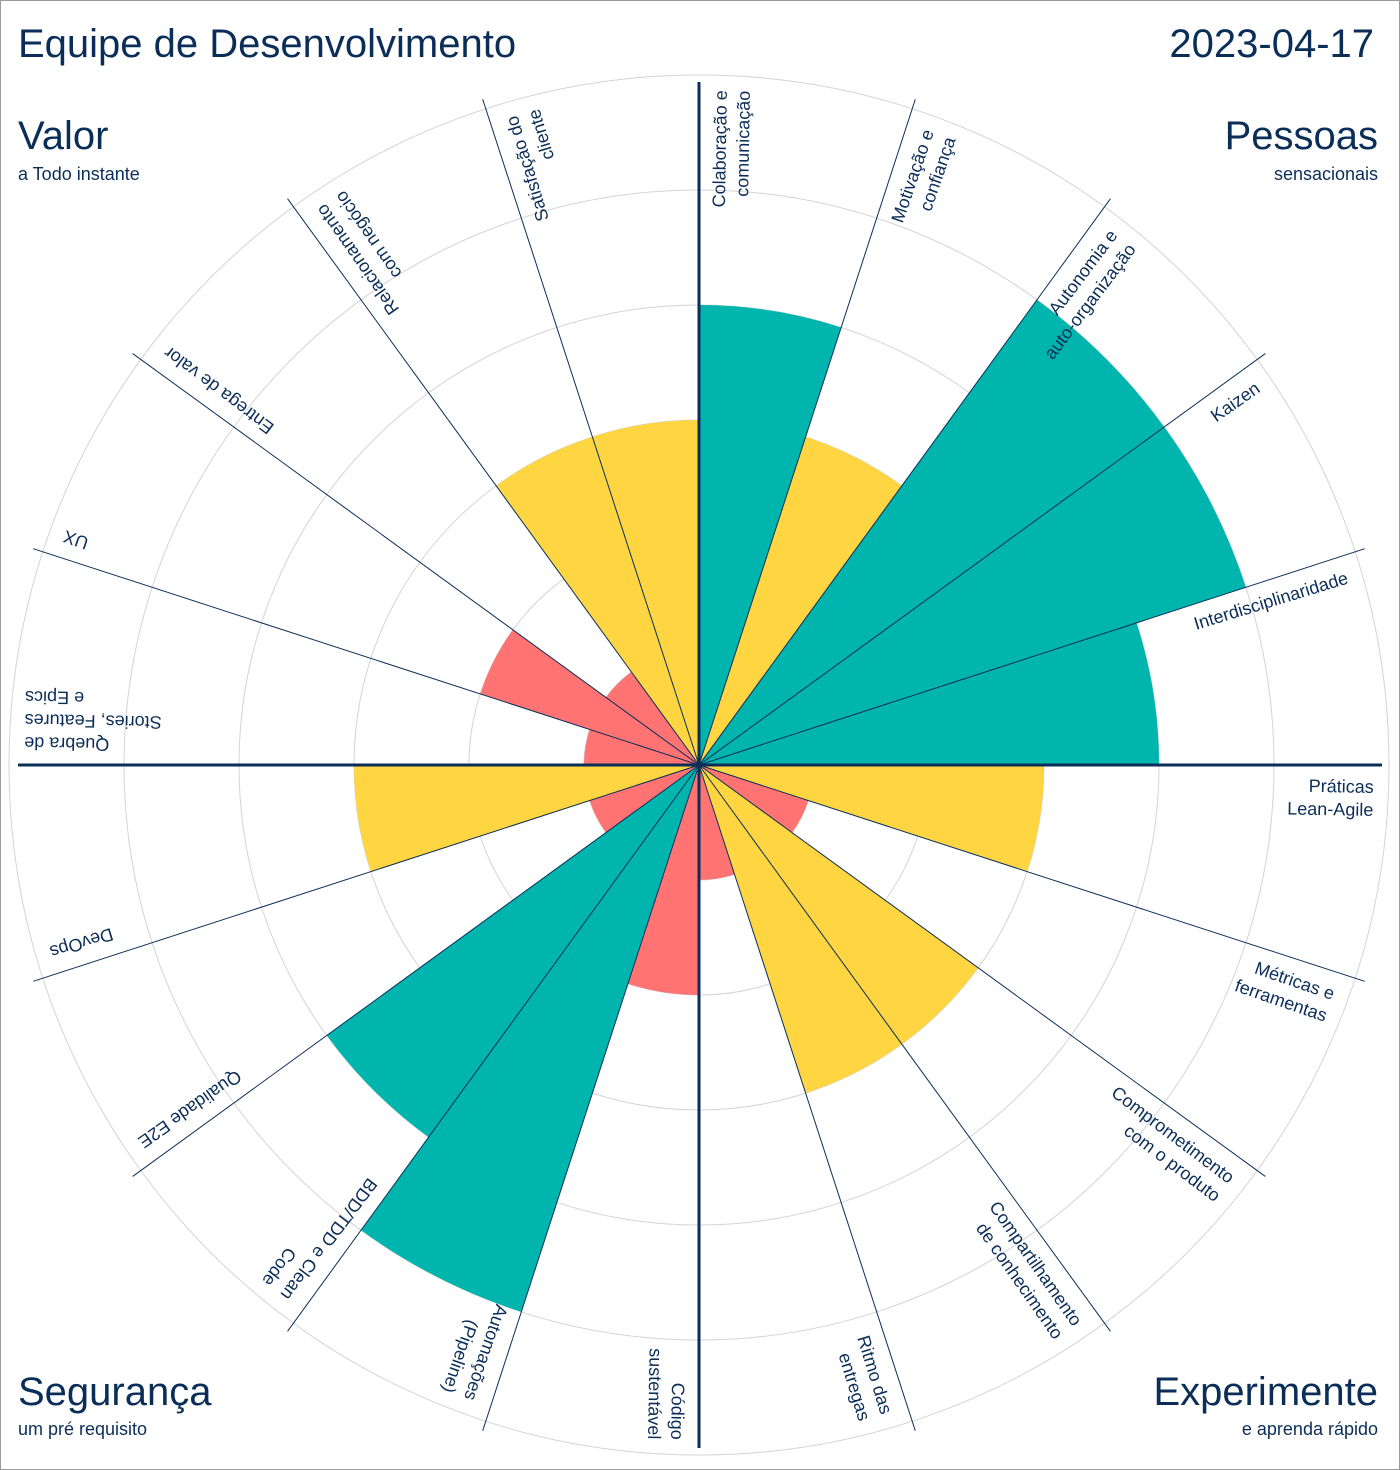 This screenshot has height=1470, width=1400. What do you see at coordinates (329, 1238) in the screenshot?
I see `category-label-line: BDD/TDD e Clean` at bounding box center [329, 1238].